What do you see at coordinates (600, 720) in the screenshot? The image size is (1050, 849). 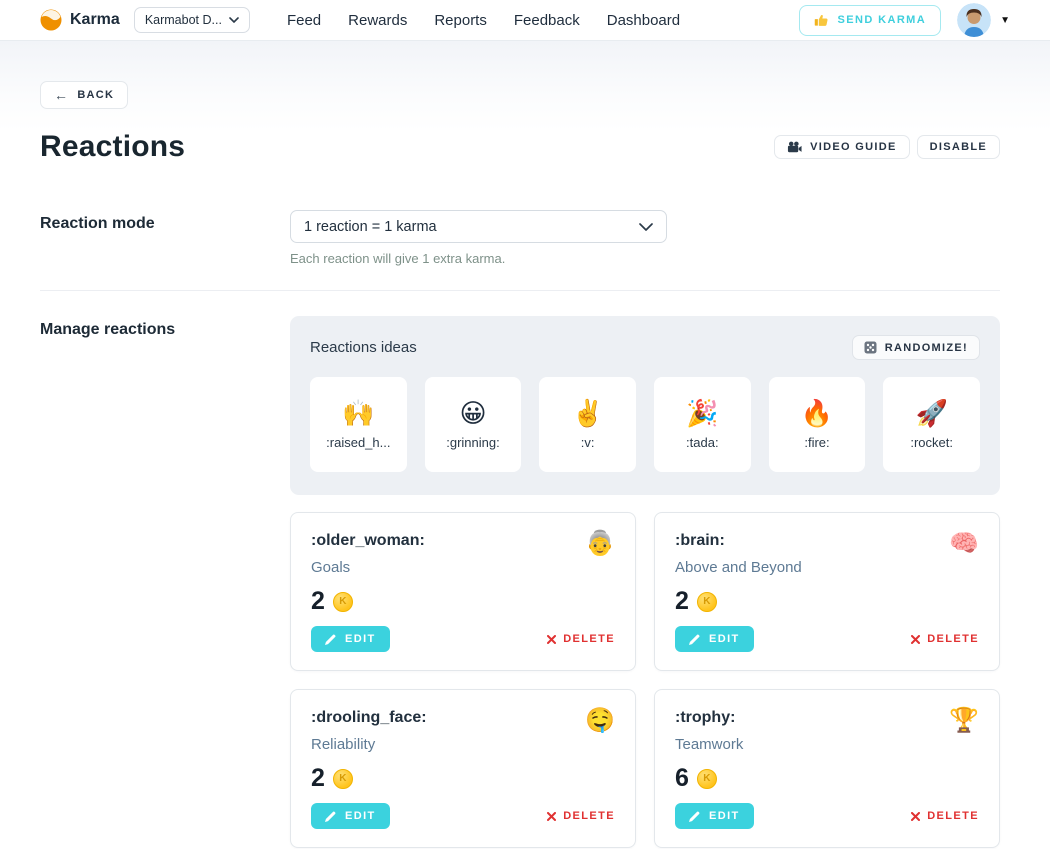 I see `drooling-face-emoji-icon: 🤤` at bounding box center [600, 720].